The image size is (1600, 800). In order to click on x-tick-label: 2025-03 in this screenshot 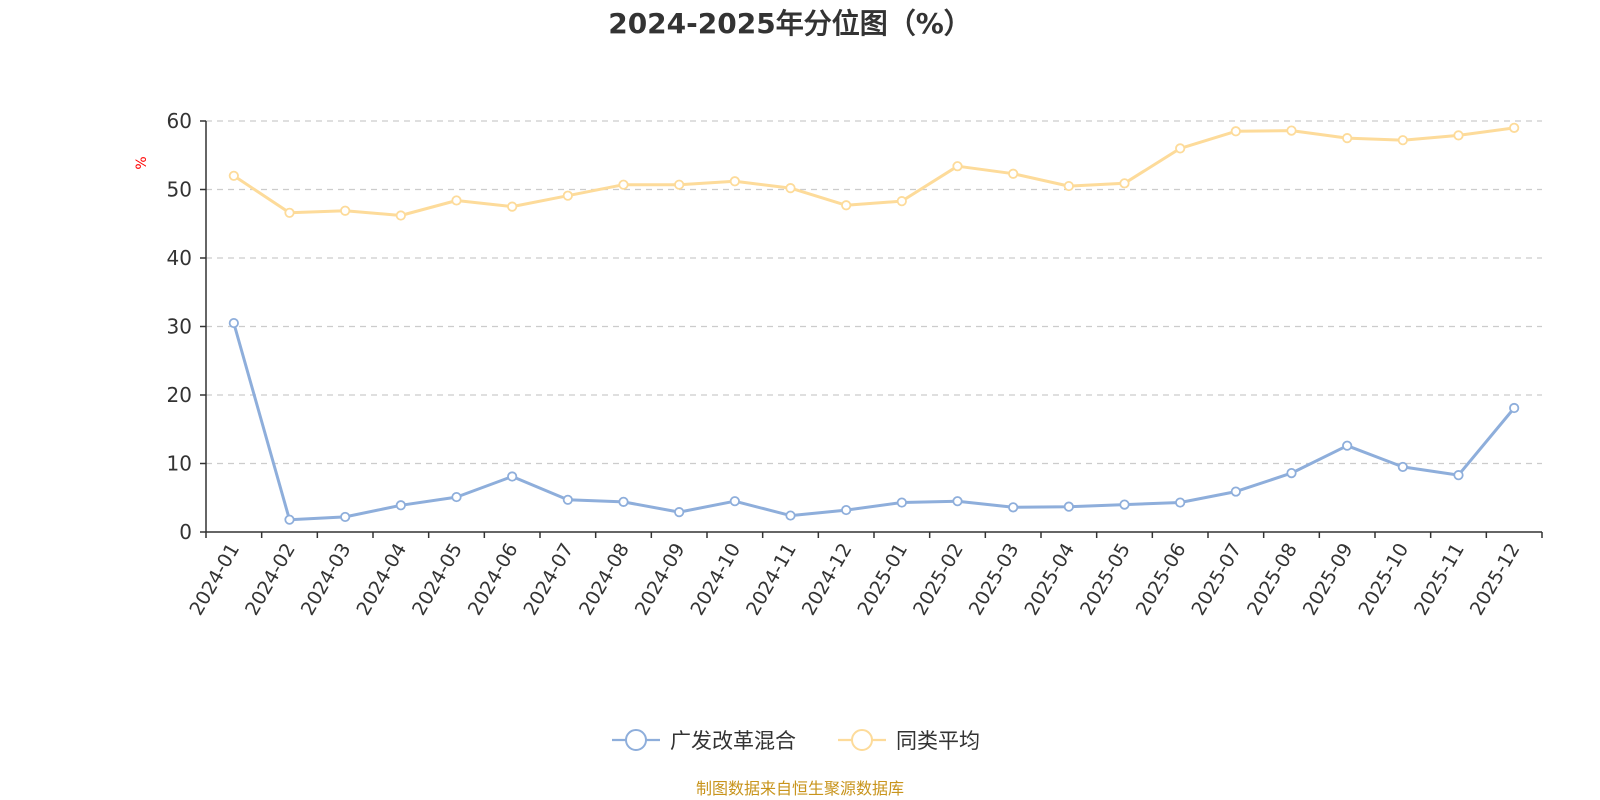, I will do `click(994, 580)`.